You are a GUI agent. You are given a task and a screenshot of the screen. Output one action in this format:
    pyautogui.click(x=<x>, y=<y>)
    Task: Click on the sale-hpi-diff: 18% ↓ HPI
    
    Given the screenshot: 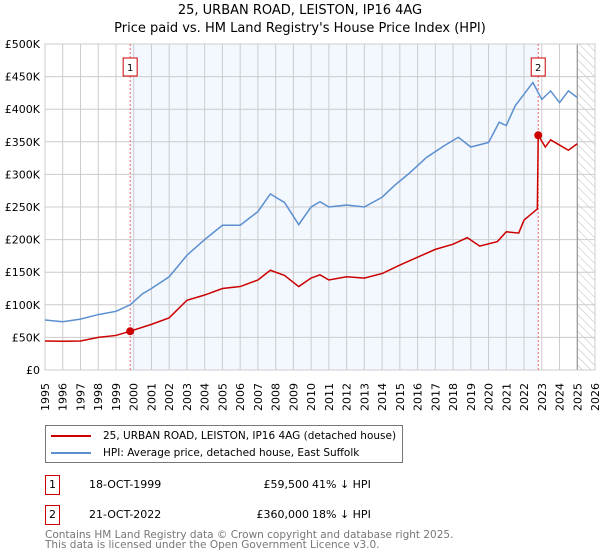 What is the action you would take?
    pyautogui.click(x=341, y=514)
    